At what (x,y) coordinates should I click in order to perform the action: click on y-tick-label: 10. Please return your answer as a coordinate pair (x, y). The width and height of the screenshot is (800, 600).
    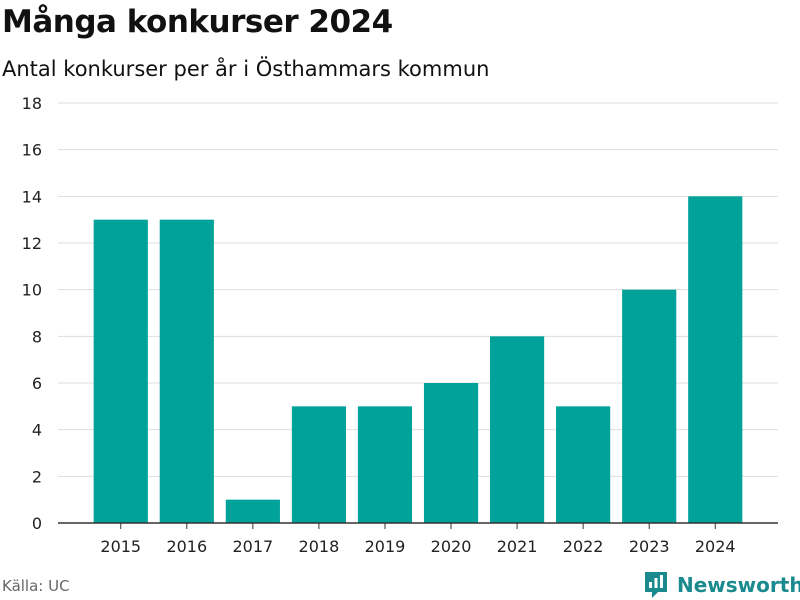
    Looking at the image, I should click on (32, 290).